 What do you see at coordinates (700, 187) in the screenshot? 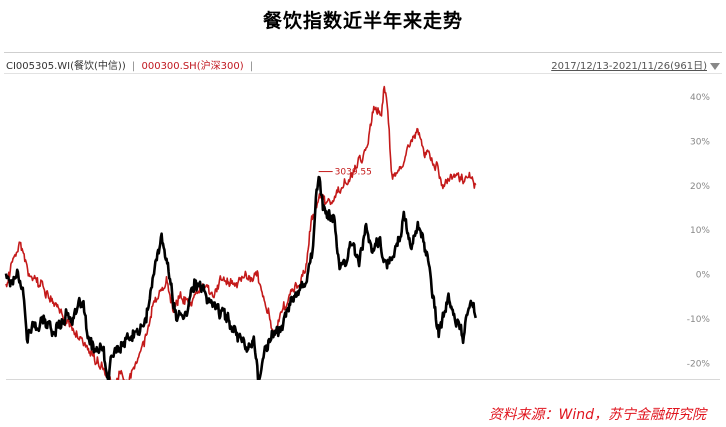
I see `y-tick-label: 20%` at bounding box center [700, 187].